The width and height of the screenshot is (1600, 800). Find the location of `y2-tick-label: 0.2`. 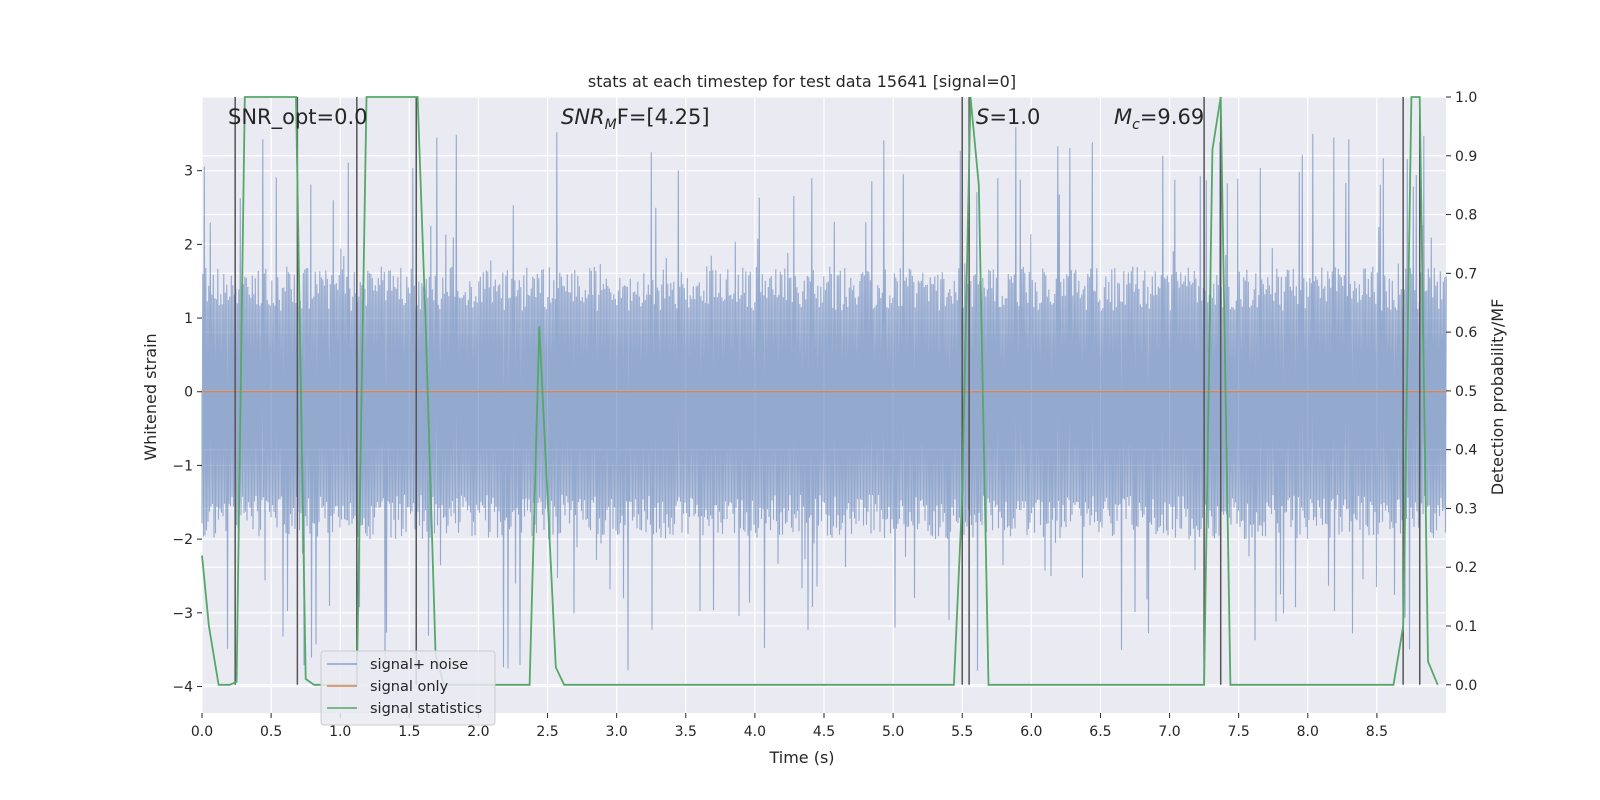

y2-tick-label: 0.2 is located at coordinates (1466, 568).